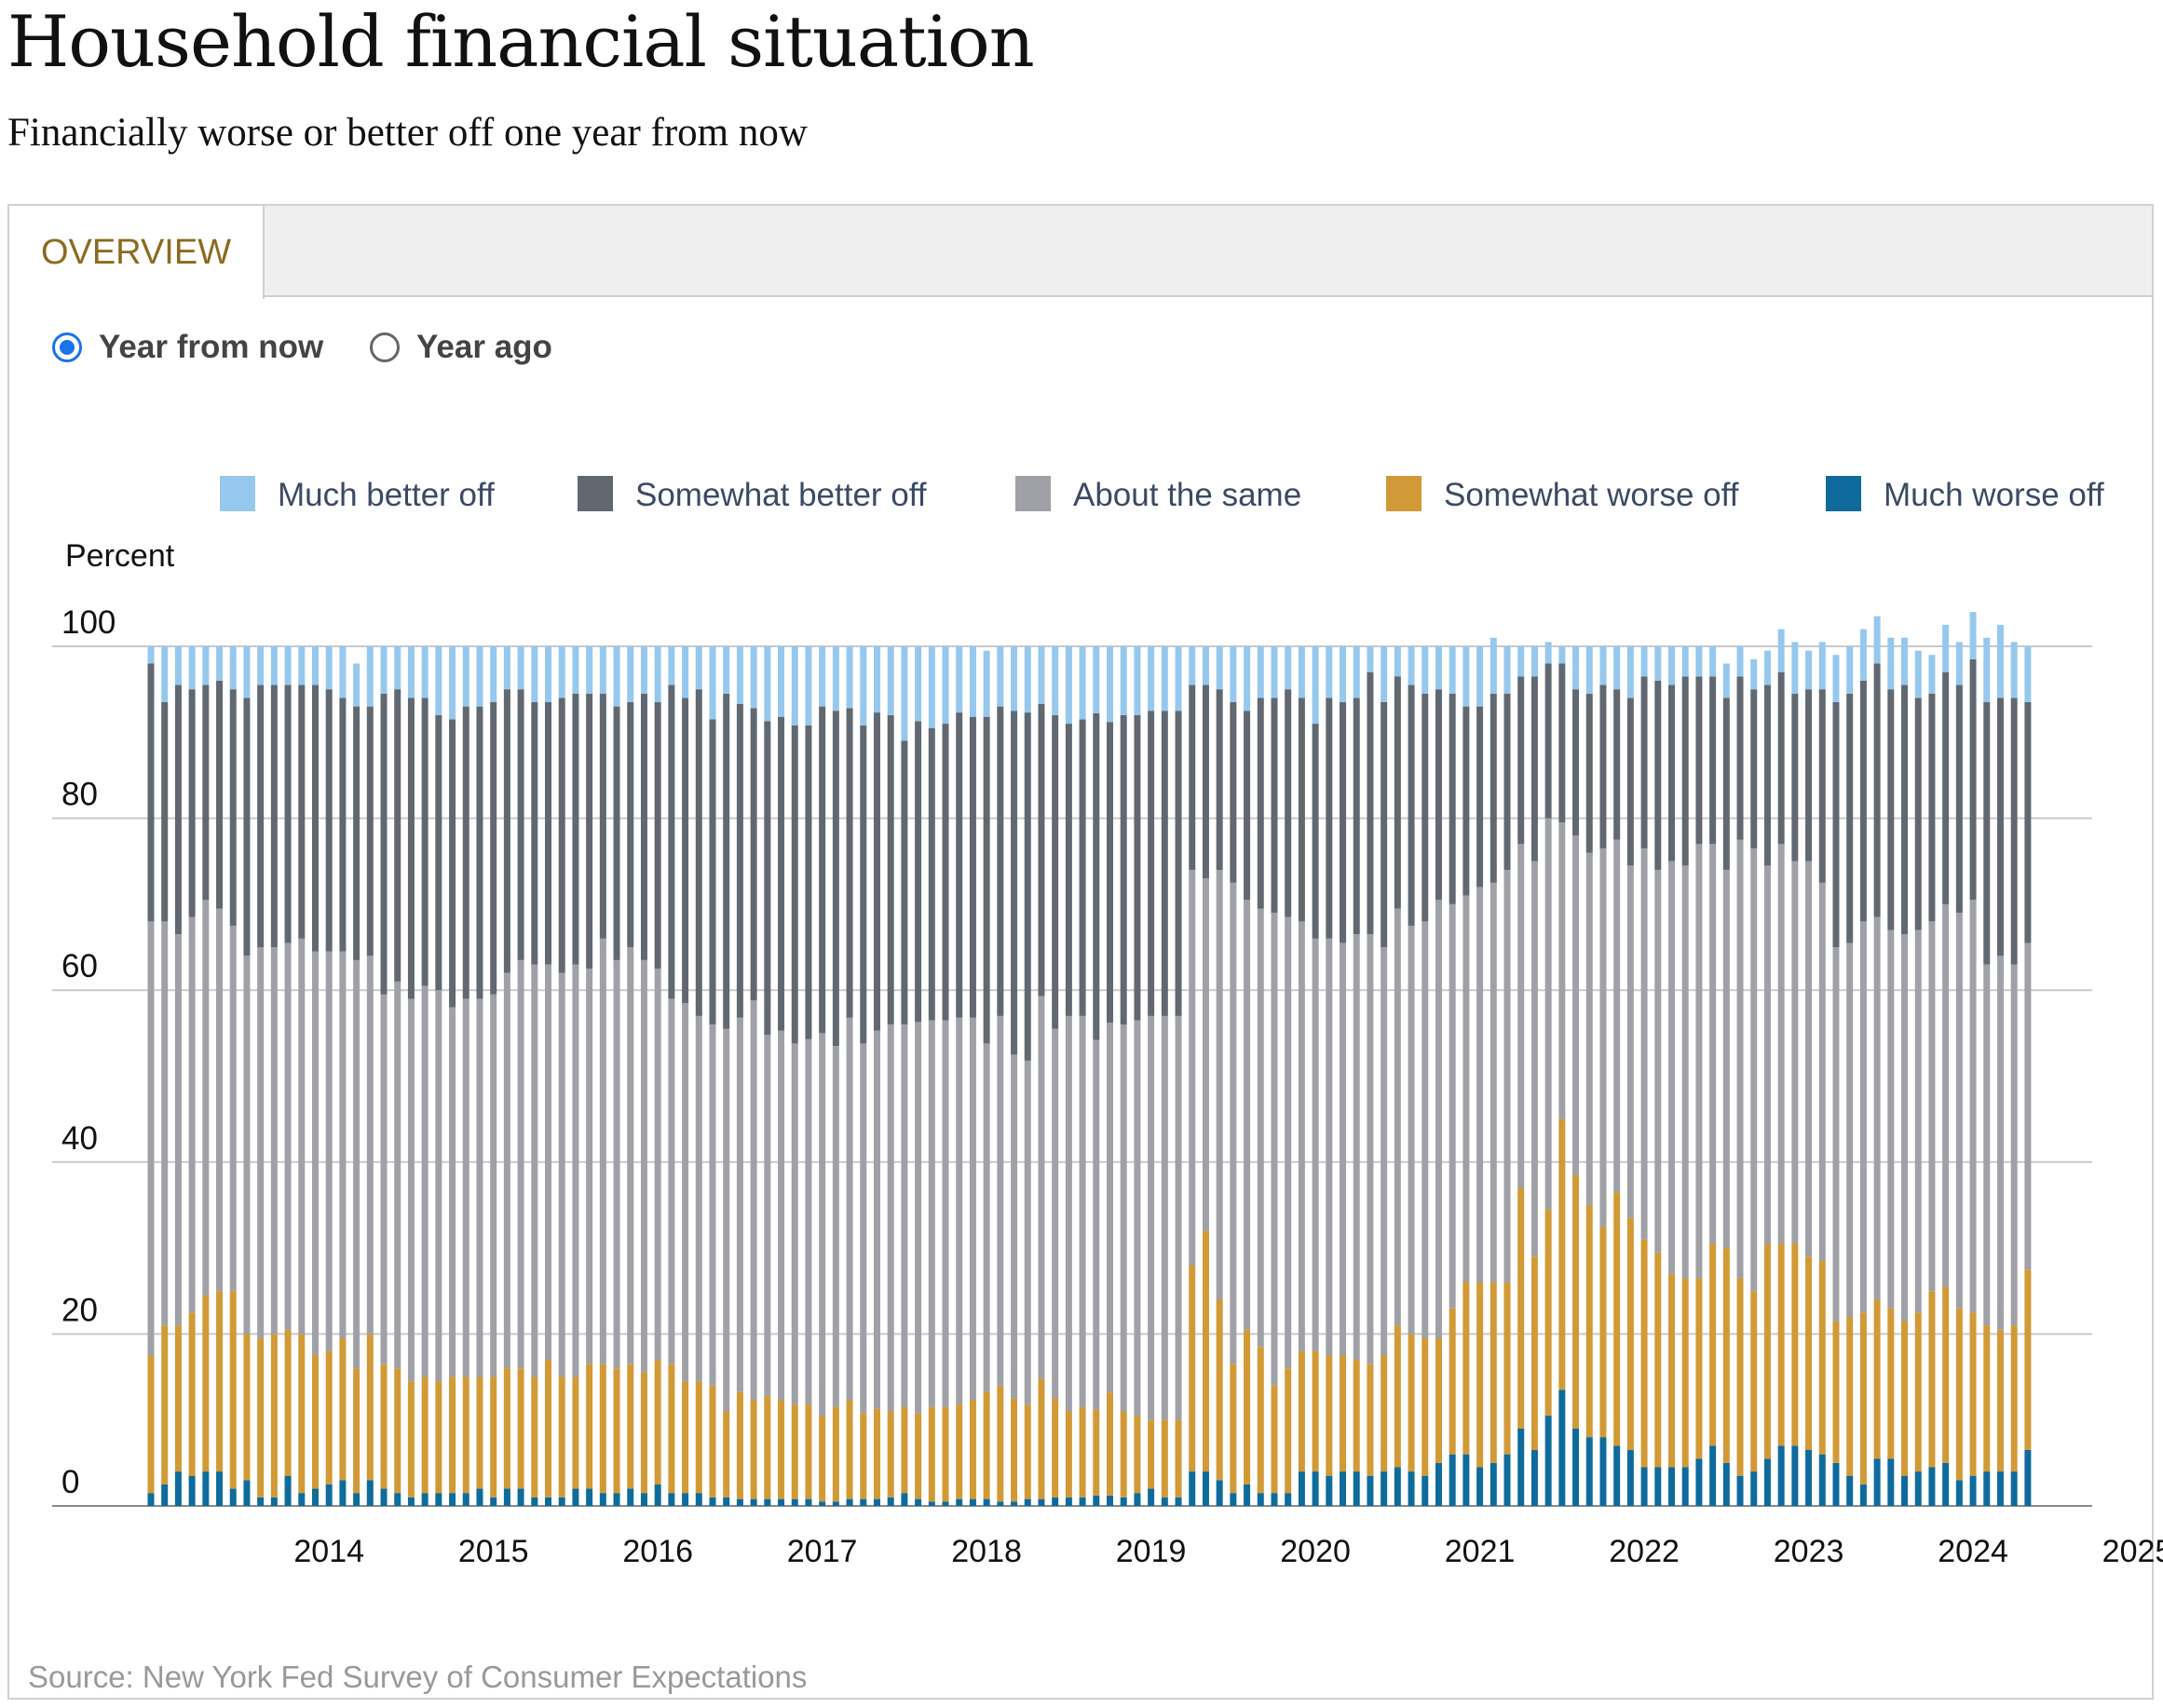 This screenshot has width=2163, height=1708. What do you see at coordinates (79, 1310) in the screenshot?
I see `y-tick-label: 20` at bounding box center [79, 1310].